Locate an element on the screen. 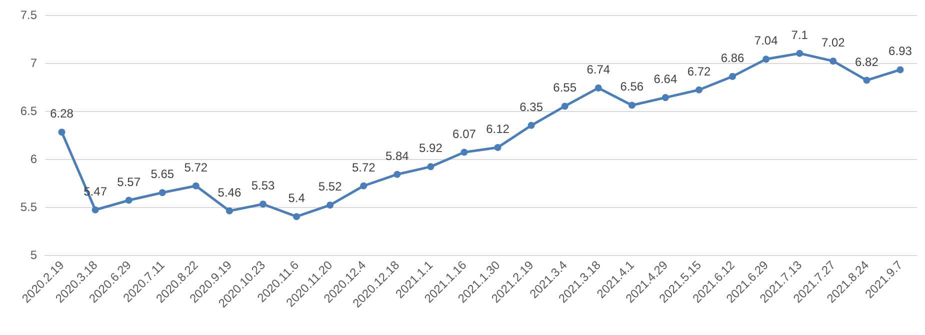 The image size is (925, 335). y-tick-label: 6.5 is located at coordinates (29, 111).